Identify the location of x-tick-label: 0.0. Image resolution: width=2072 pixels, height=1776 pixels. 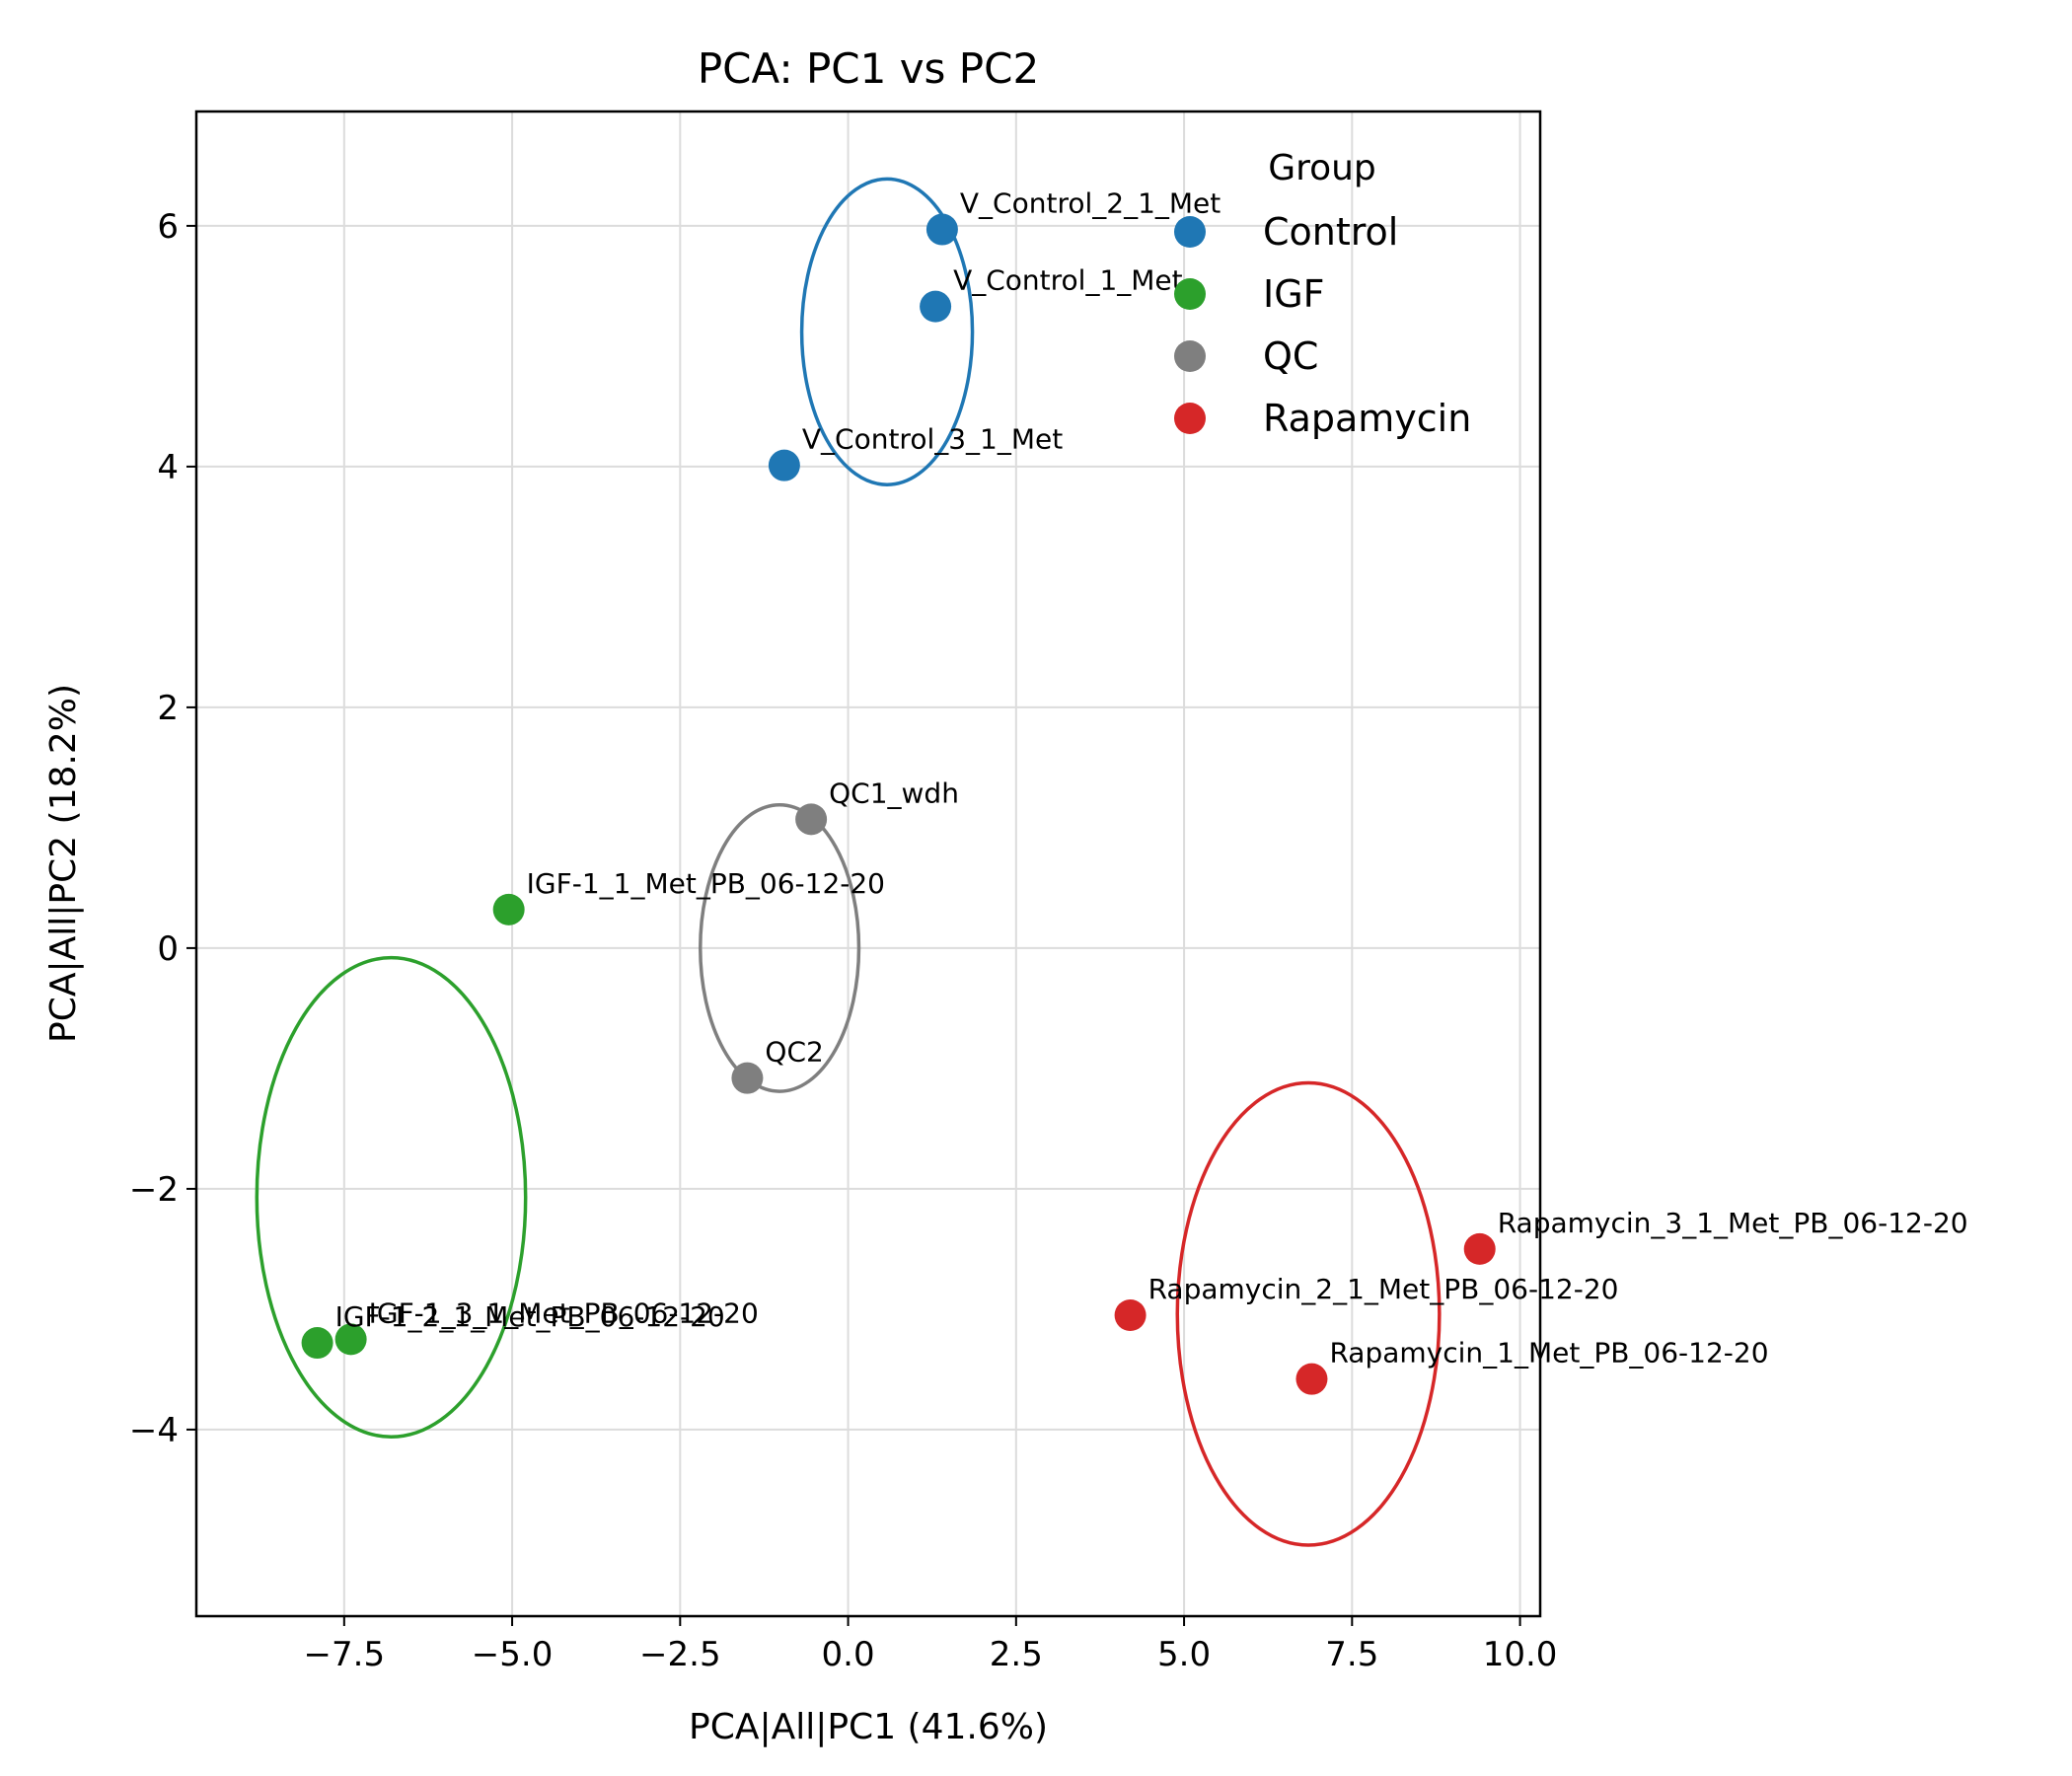
(849, 1655).